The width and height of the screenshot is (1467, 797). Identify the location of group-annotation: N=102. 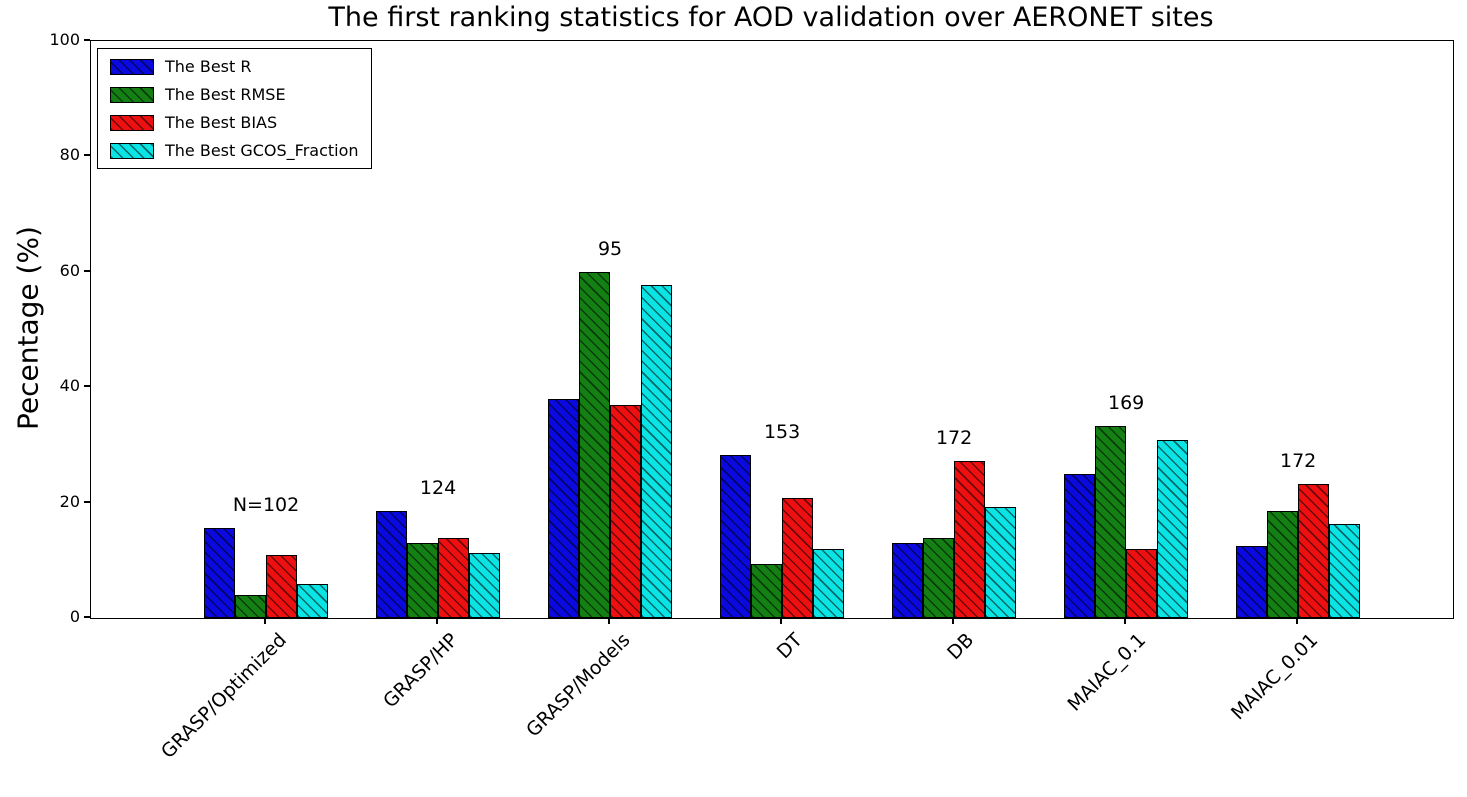
(266, 505).